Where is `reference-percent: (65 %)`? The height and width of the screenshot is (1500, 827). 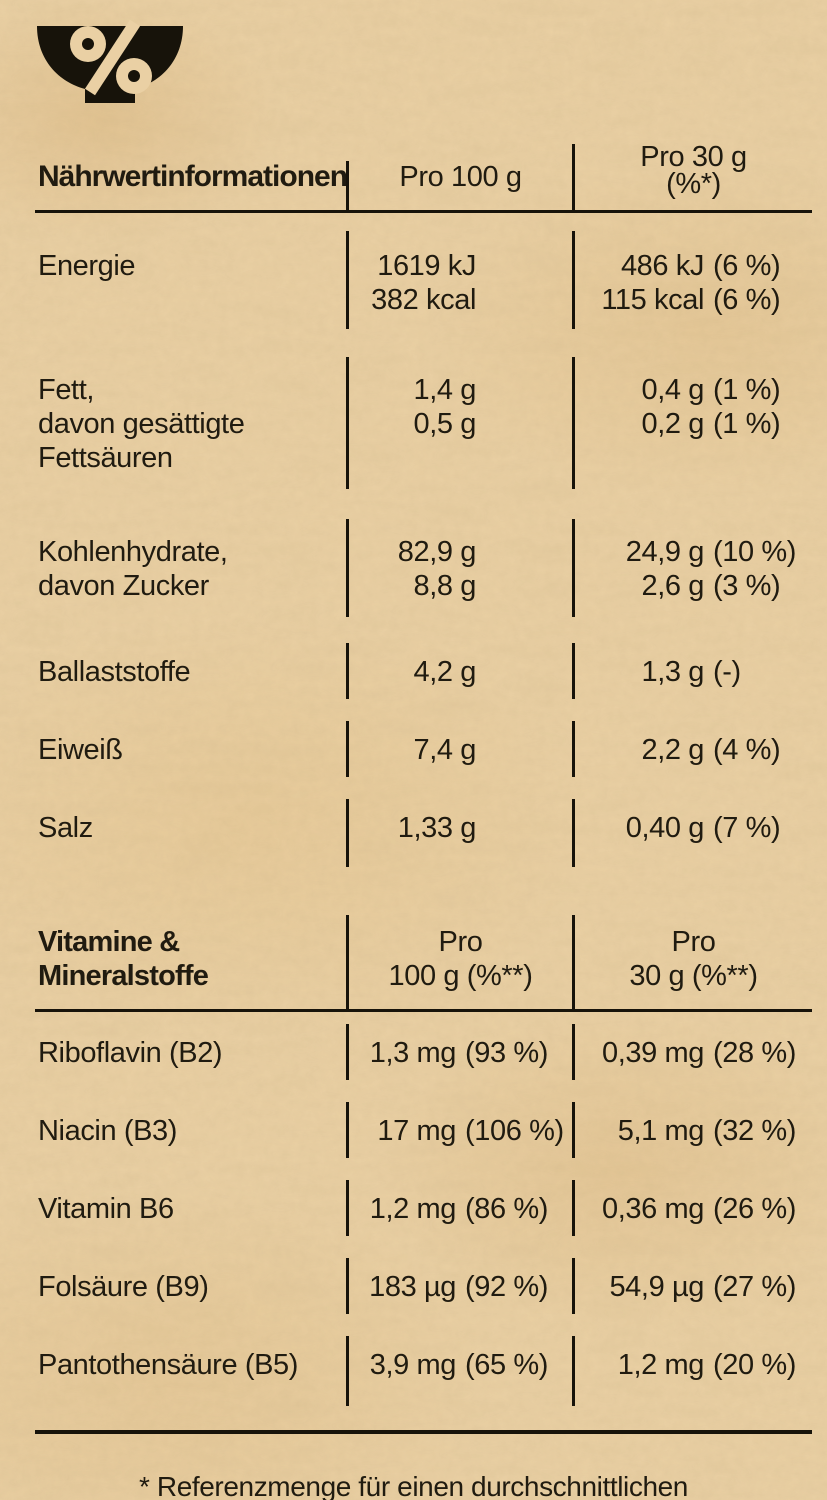 reference-percent: (65 %) is located at coordinates (507, 1365).